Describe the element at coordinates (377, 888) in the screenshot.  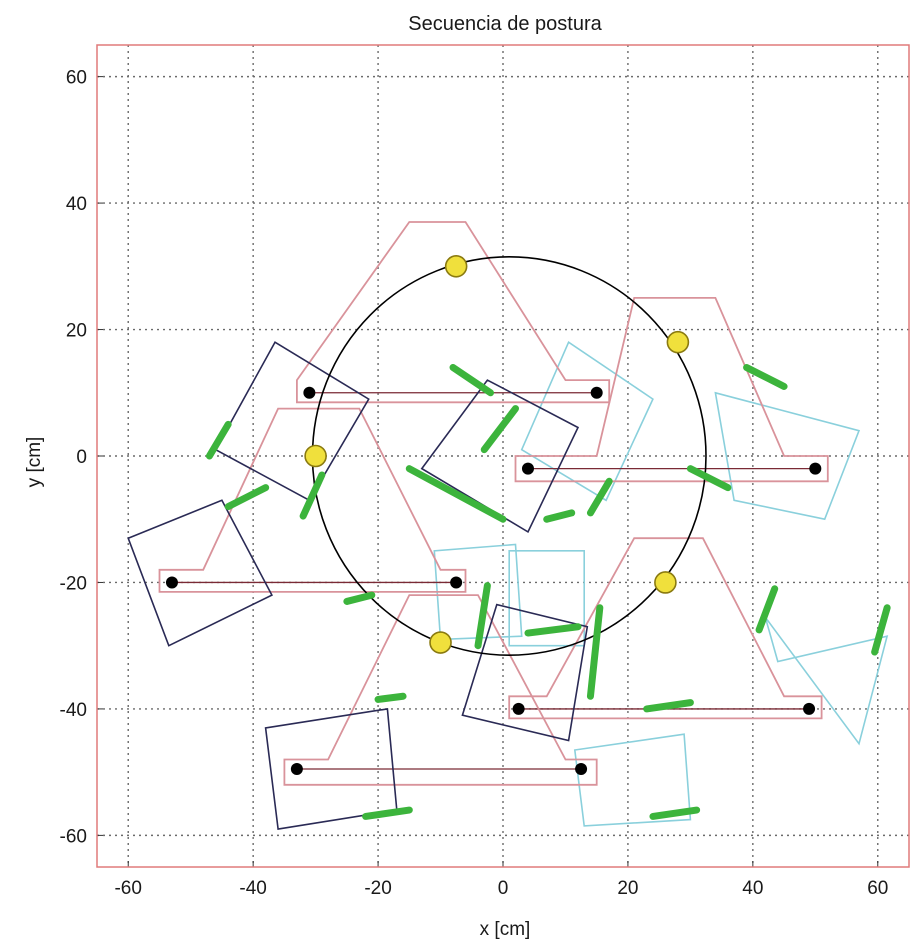
I see `x-tick-label: -20` at that location.